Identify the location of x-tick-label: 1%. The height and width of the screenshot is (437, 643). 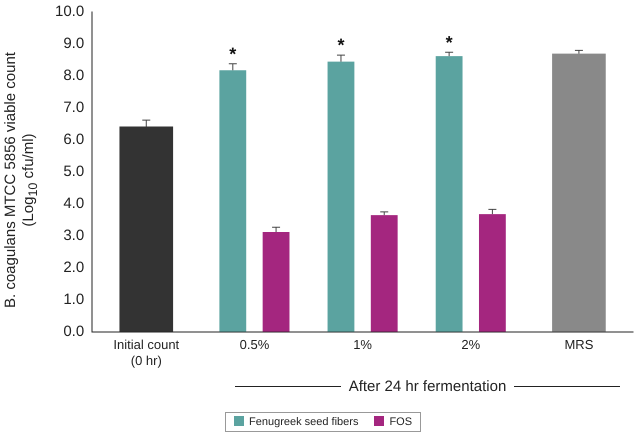
(362, 344).